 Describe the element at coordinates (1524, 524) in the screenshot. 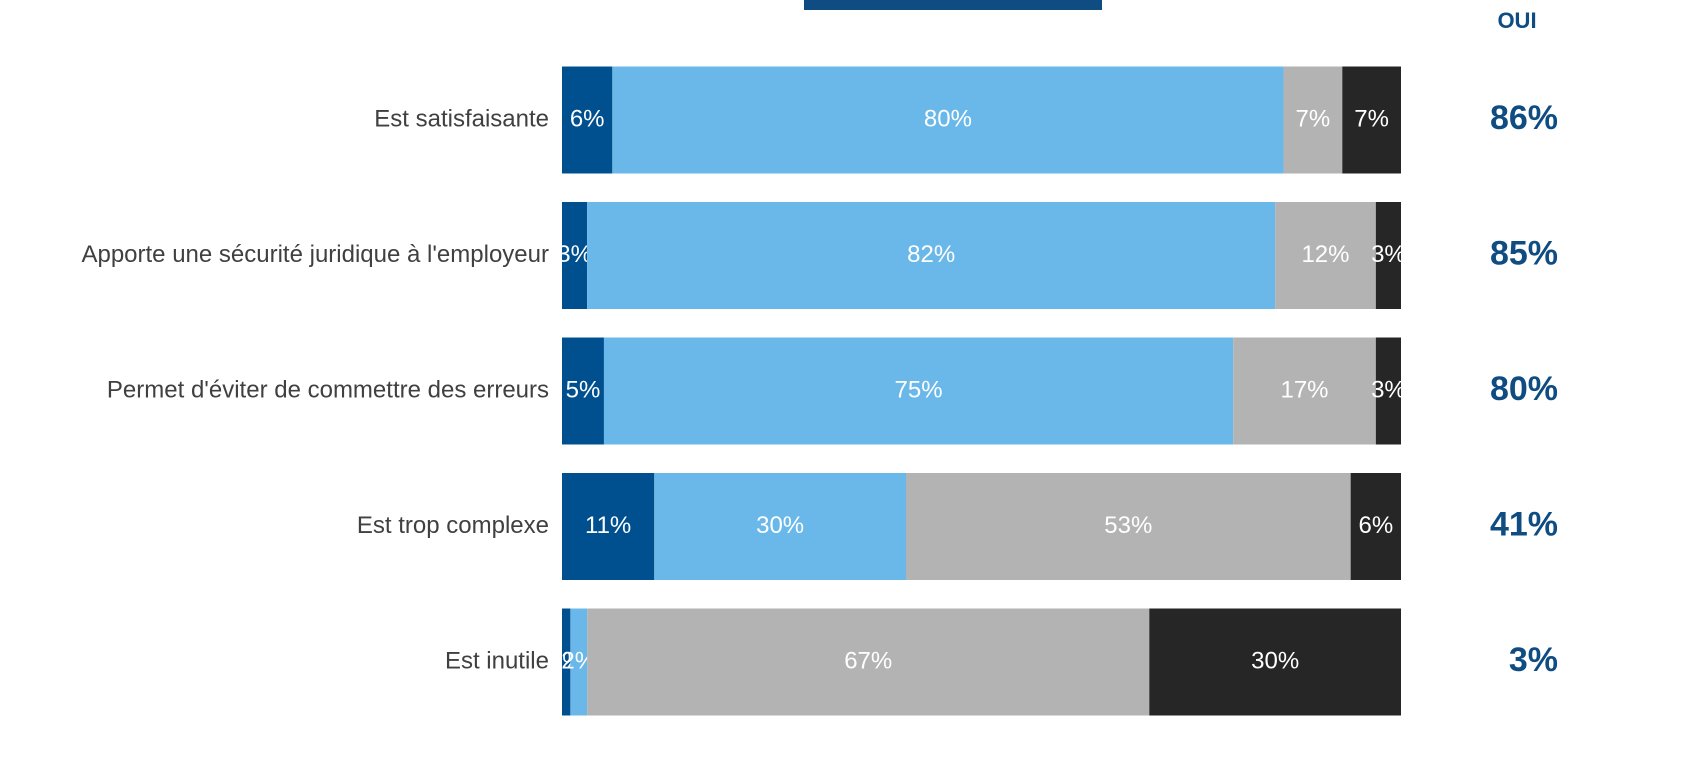

I see `total-label: 41%` at that location.